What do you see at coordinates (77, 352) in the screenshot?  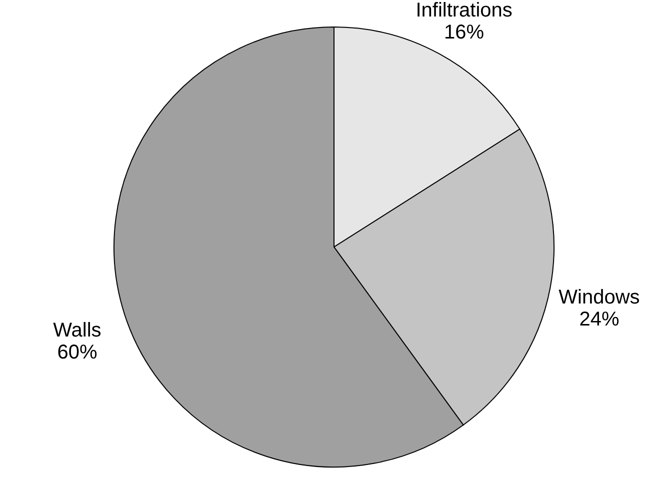 I see `data-label: 60%` at bounding box center [77, 352].